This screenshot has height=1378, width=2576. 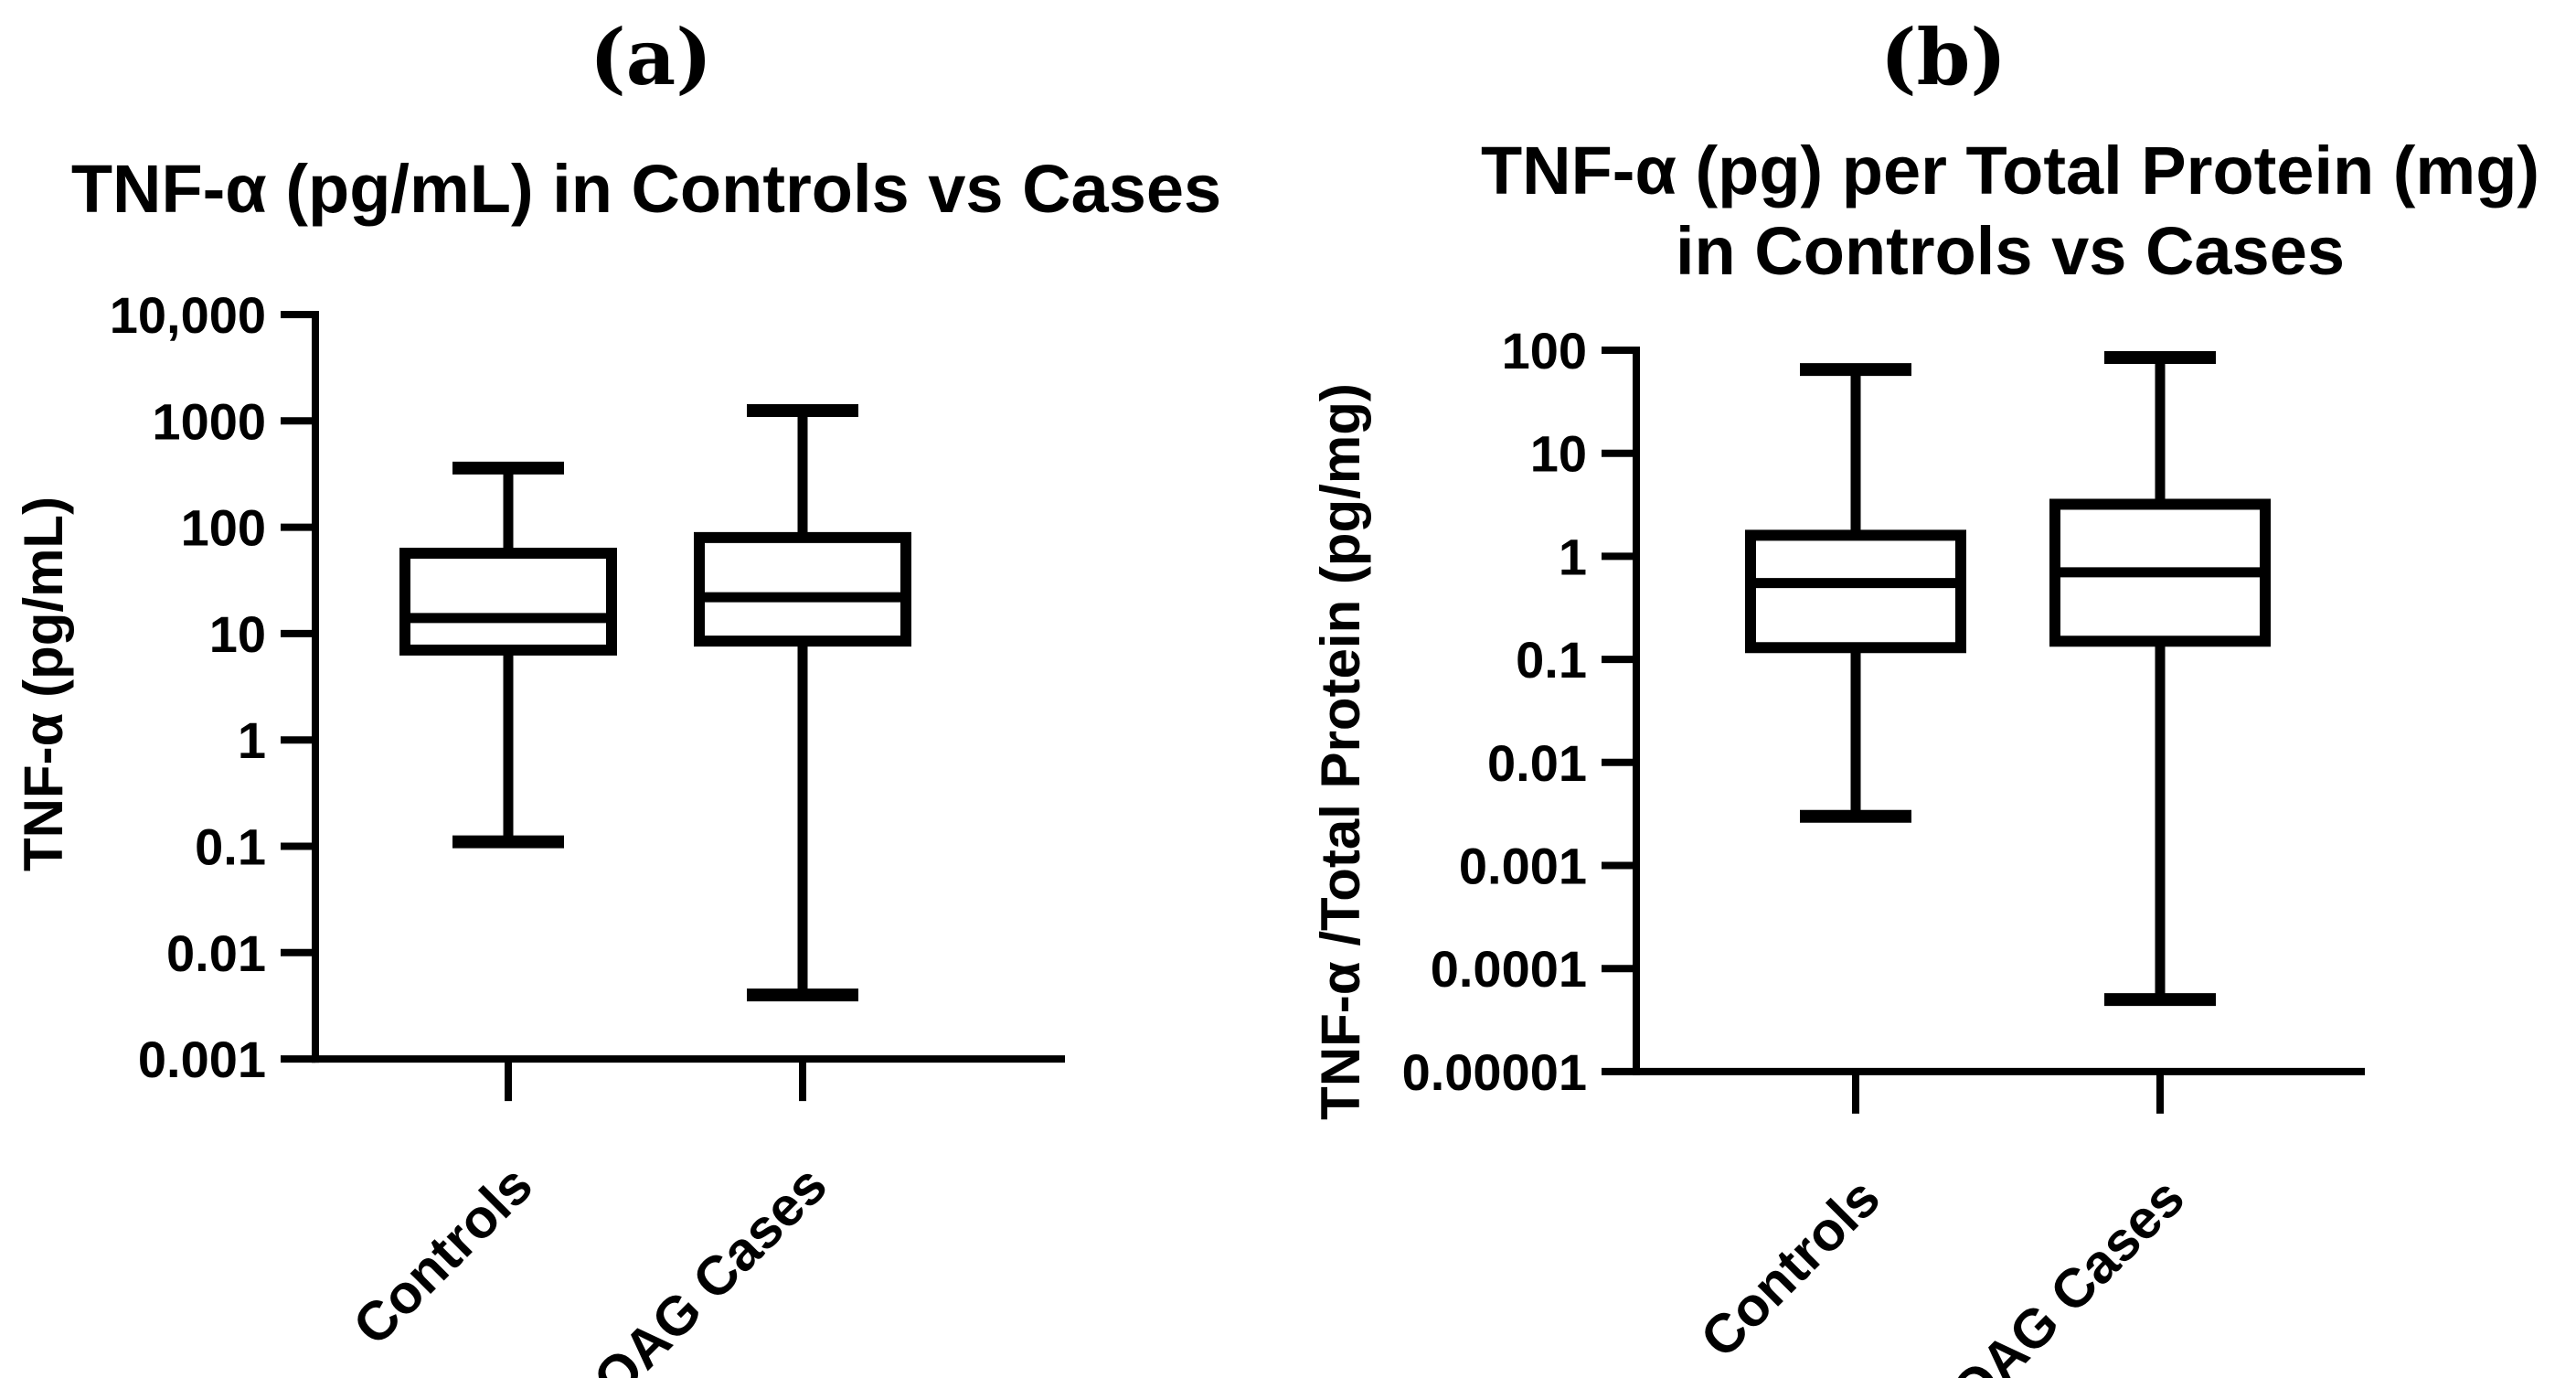 I want to click on y-tick-label: 10,000, so click(x=188, y=315).